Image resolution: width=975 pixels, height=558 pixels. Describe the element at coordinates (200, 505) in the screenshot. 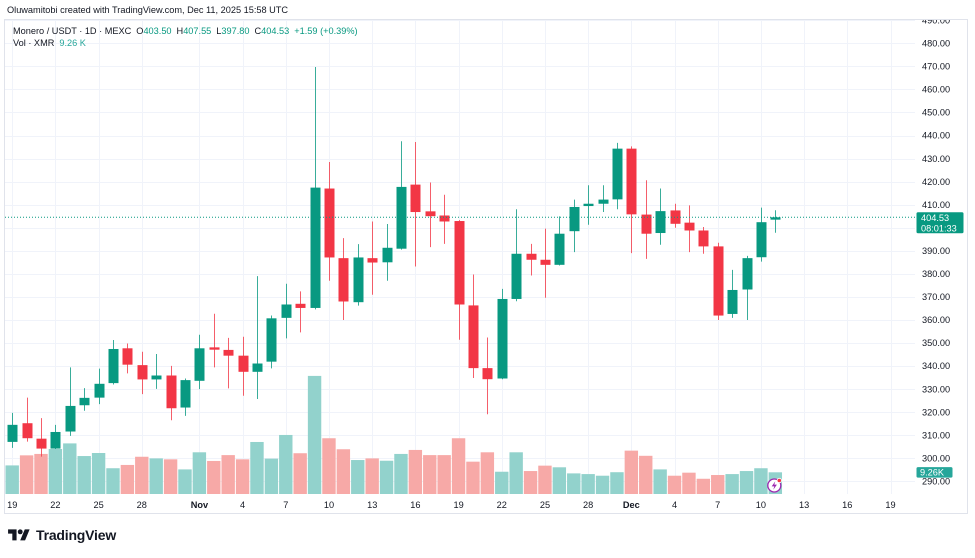

I see `time-axis-label: Nov` at that location.